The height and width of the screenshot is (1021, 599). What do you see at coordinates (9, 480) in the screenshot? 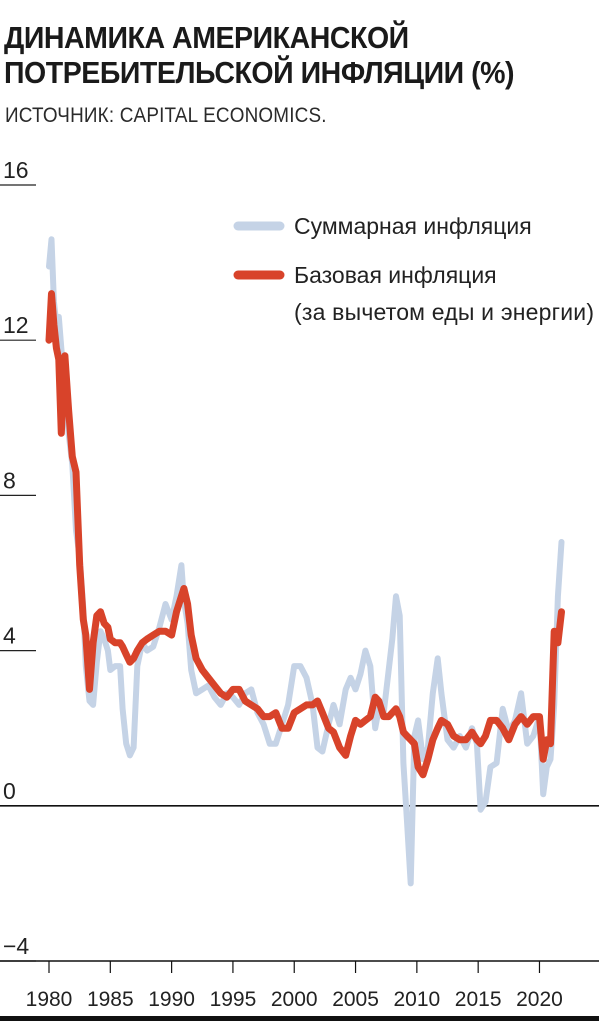
I see `y-tick-label: 8` at bounding box center [9, 480].